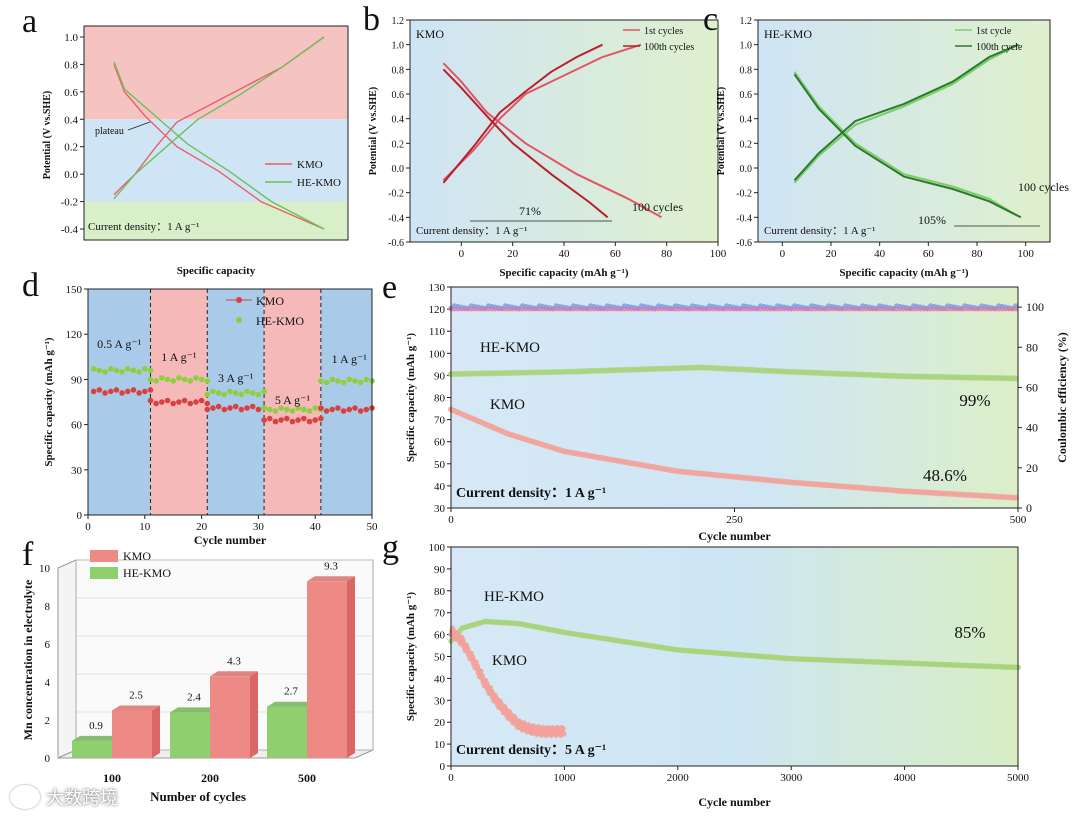  Describe the element at coordinates (564, 273) in the screenshot. I see `x-axis-label-b: Specific capacity (mAh g⁻¹)` at that location.